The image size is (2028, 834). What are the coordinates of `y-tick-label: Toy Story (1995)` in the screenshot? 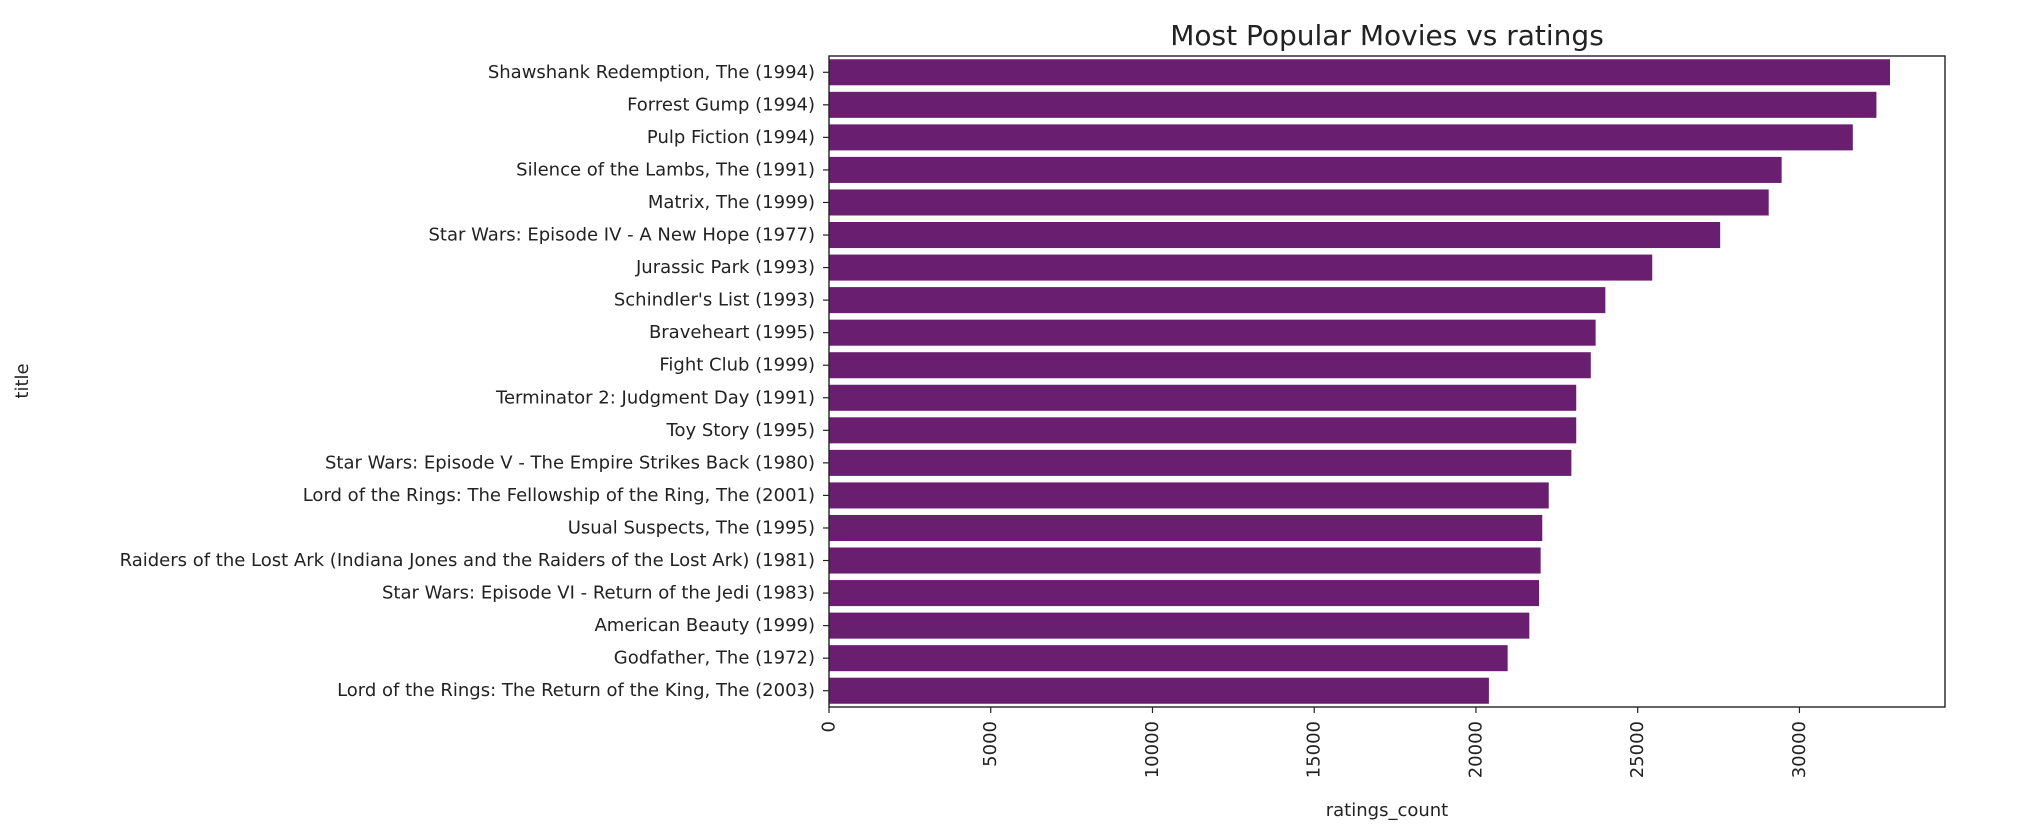 It's located at (740, 430).